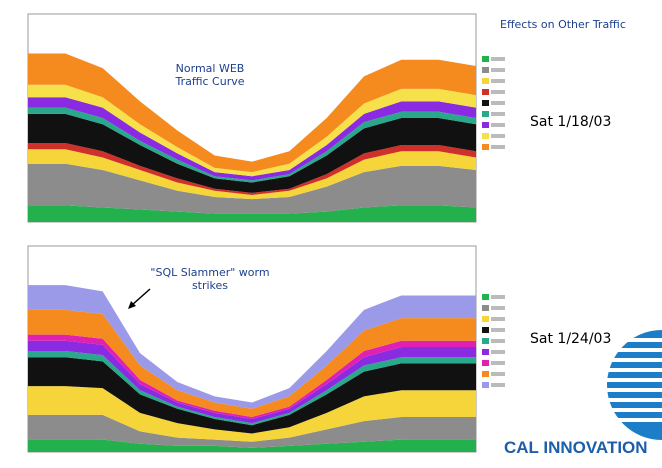 The width and height of the screenshot is (662, 468). I want to click on annotation: Normal WEB Traffic Curve, so click(210, 75).